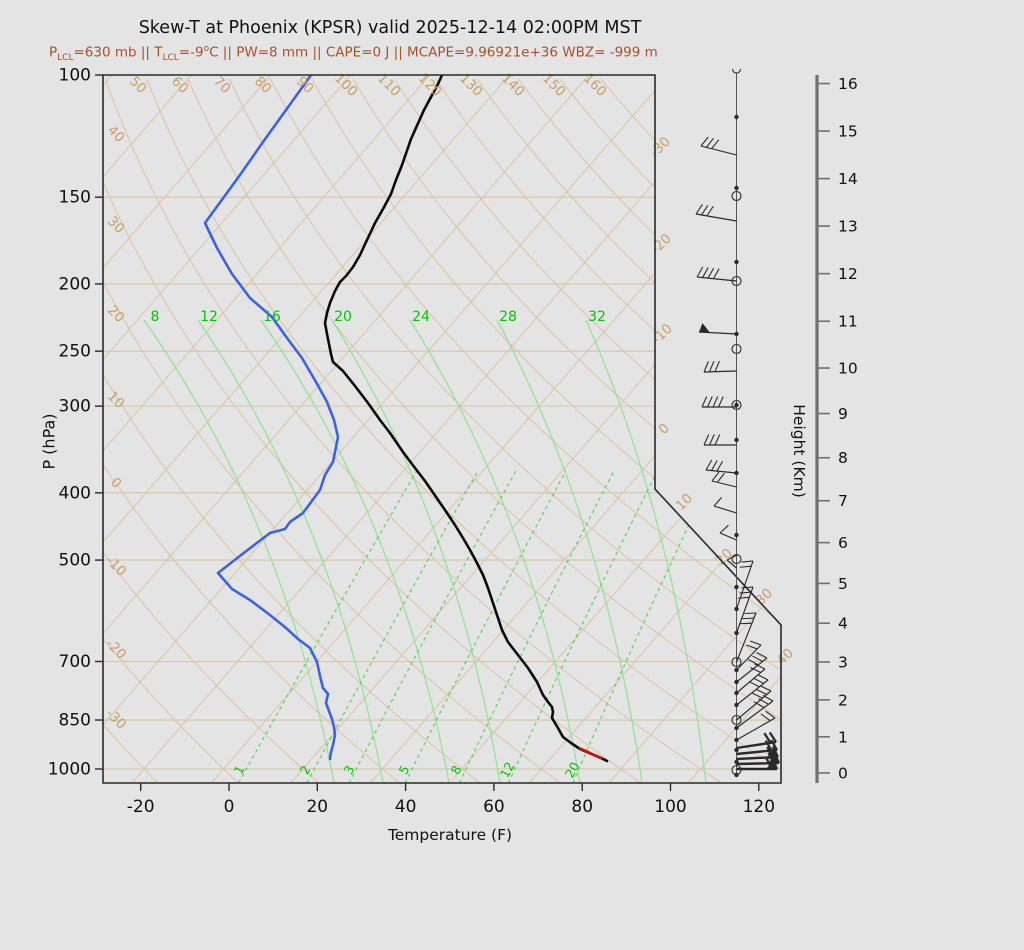  I want to click on height-tick-label: 13, so click(848, 227).